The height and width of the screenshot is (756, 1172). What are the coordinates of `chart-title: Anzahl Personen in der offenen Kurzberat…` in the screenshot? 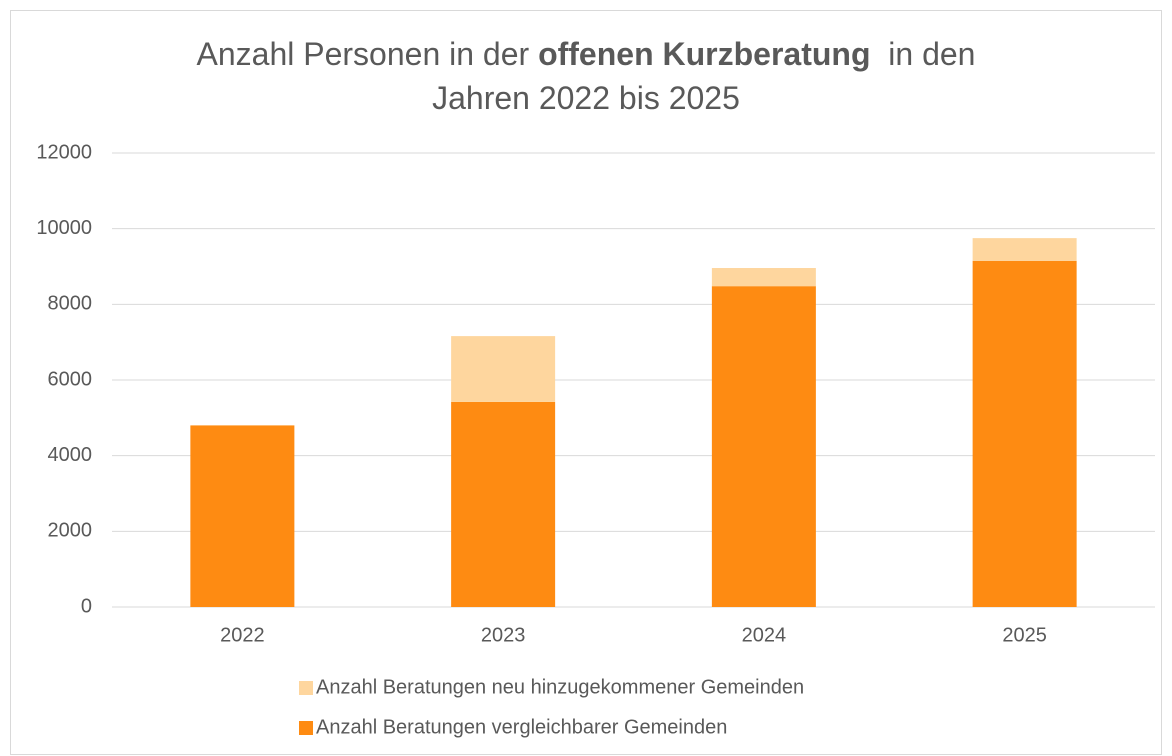 It's located at (586, 54).